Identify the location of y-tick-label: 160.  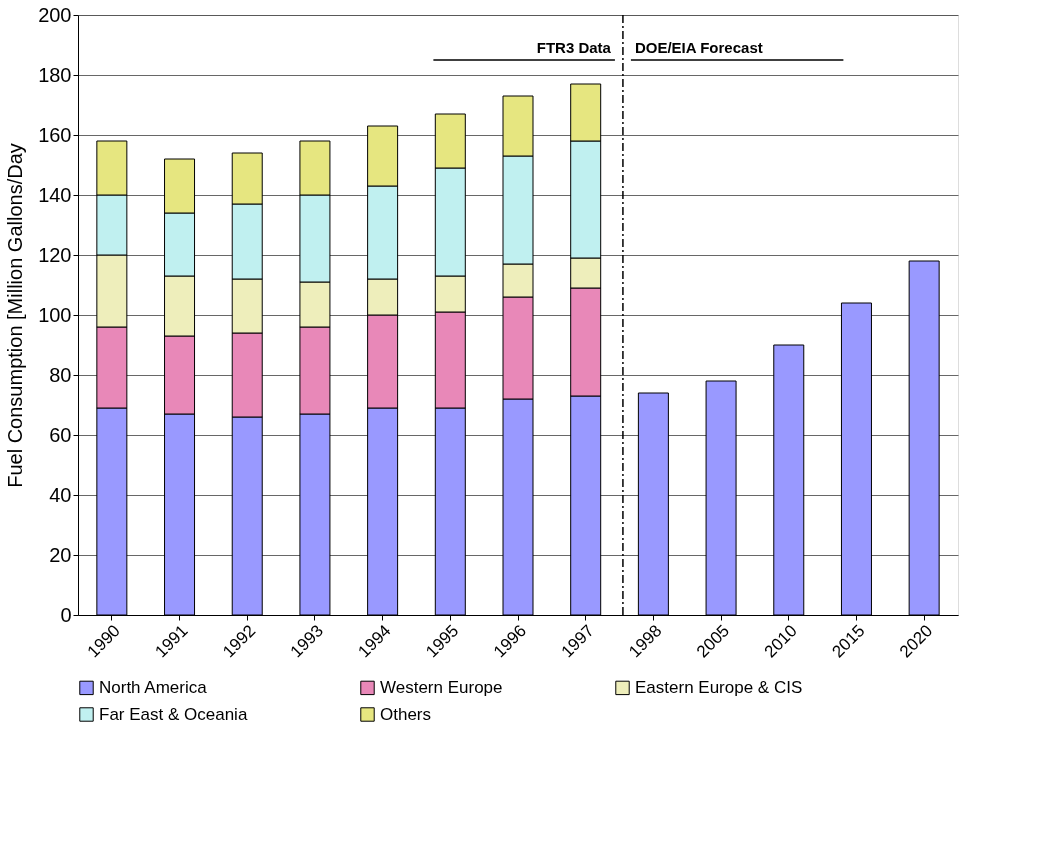
(55, 134).